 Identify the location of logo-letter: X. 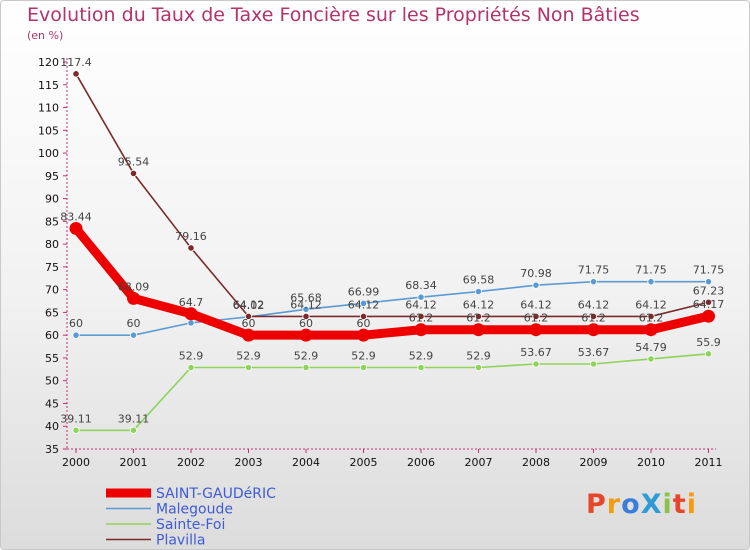
(651, 504).